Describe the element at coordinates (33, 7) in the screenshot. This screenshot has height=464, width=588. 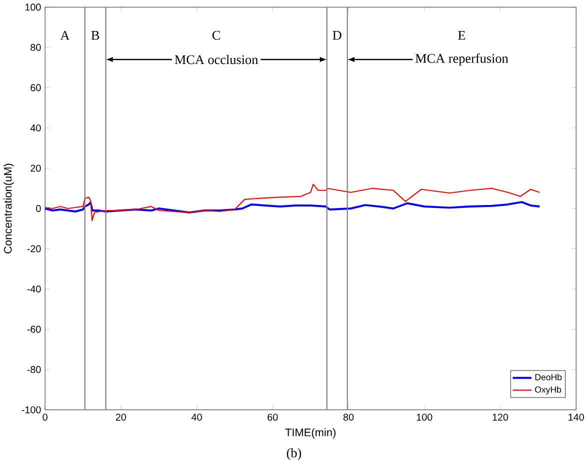
I see `y-tick-label: 100` at that location.